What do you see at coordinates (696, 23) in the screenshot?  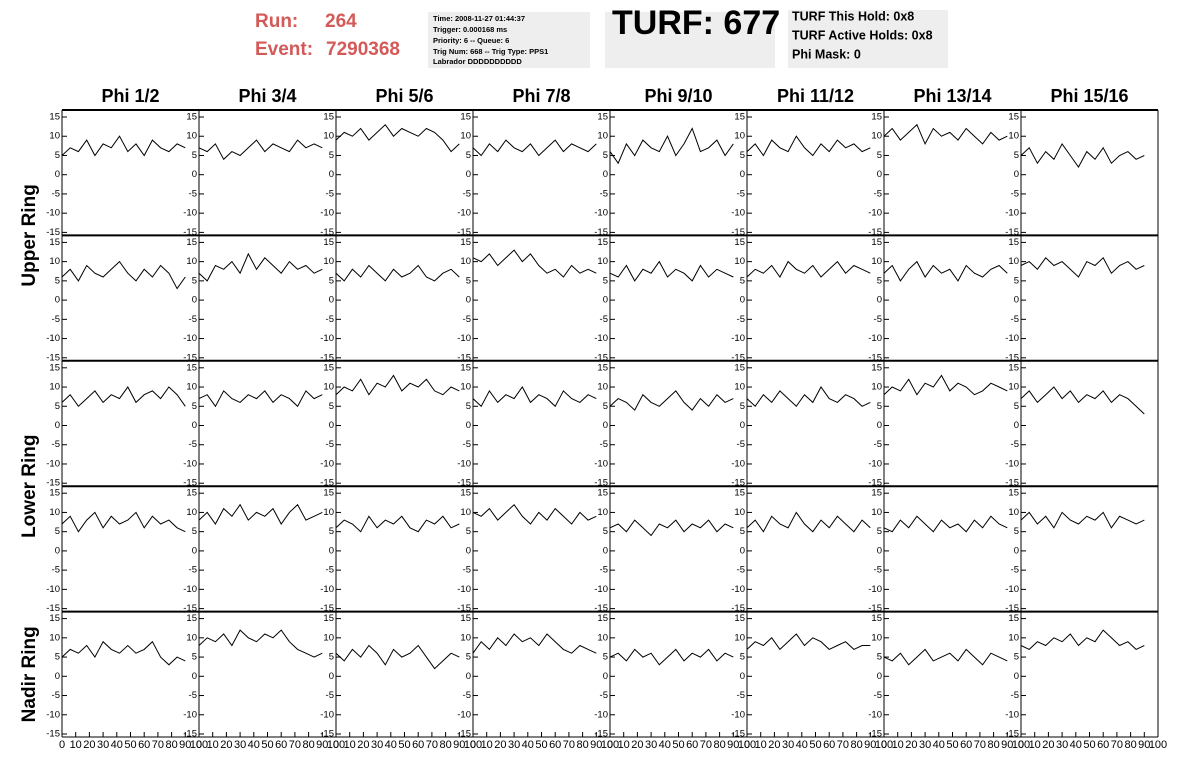 I see `turf-number: TURF: 677` at bounding box center [696, 23].